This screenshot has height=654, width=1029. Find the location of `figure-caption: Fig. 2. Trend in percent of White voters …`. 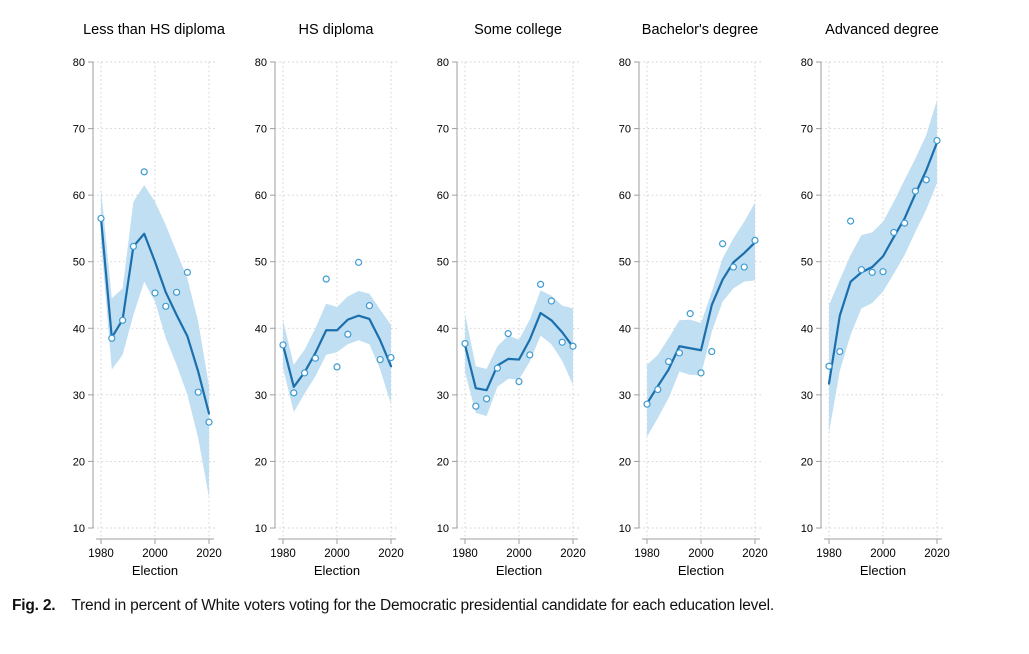

figure-caption: Fig. 2. Trend in percent of White voters … is located at coordinates (514, 606).